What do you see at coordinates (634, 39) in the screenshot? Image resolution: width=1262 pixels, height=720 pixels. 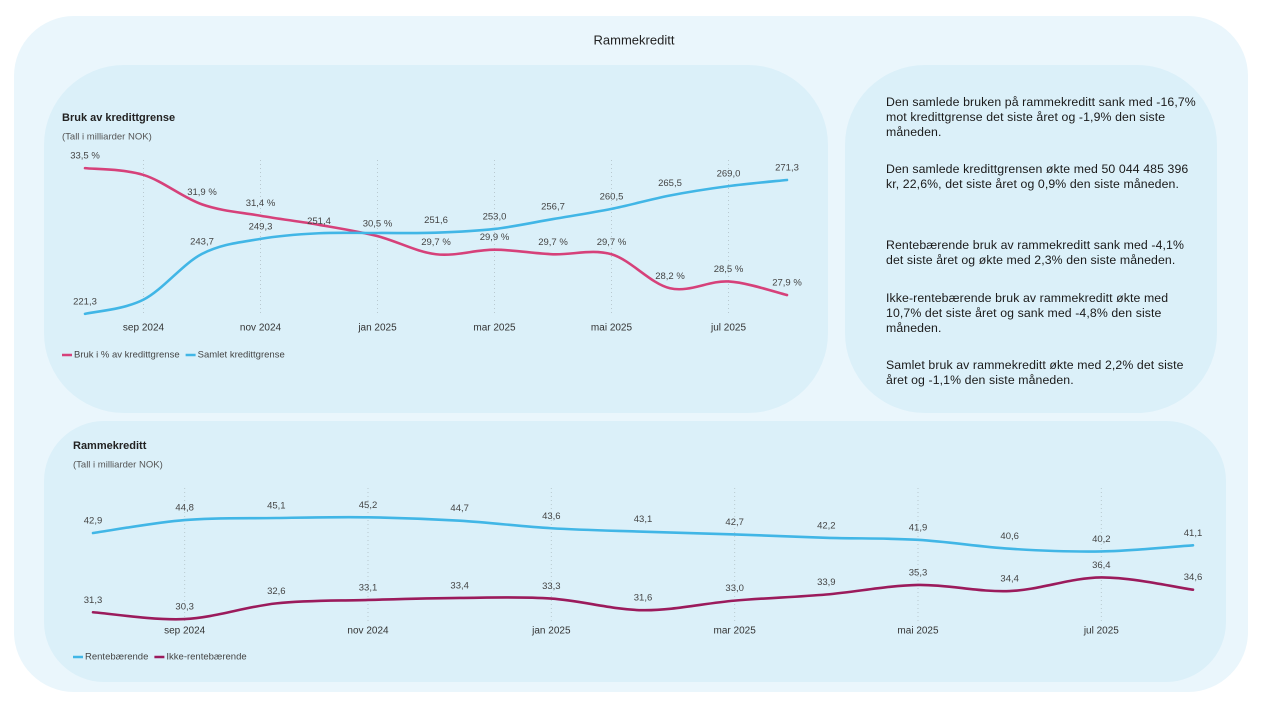 I see `page-title: Rammekreditt` at bounding box center [634, 39].